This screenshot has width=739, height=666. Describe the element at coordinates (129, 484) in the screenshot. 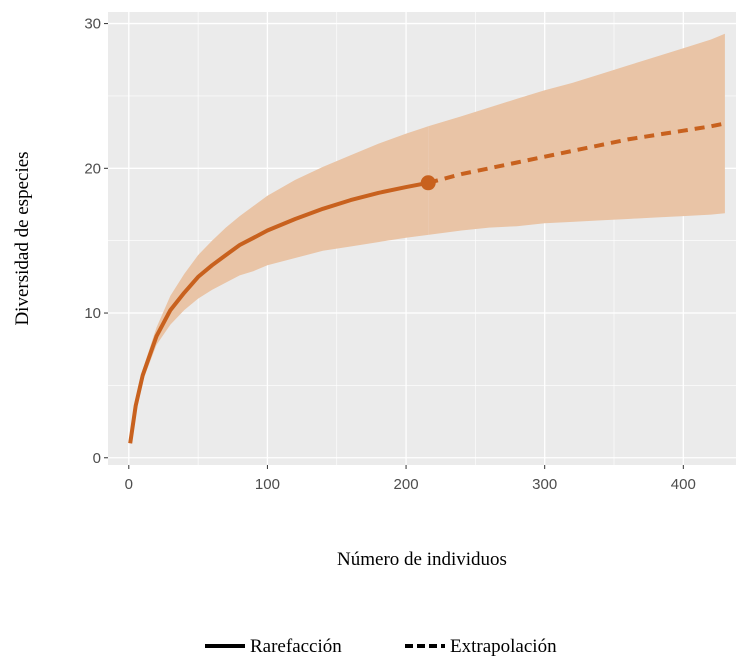

I see `x-tick-label-0: 0` at that location.